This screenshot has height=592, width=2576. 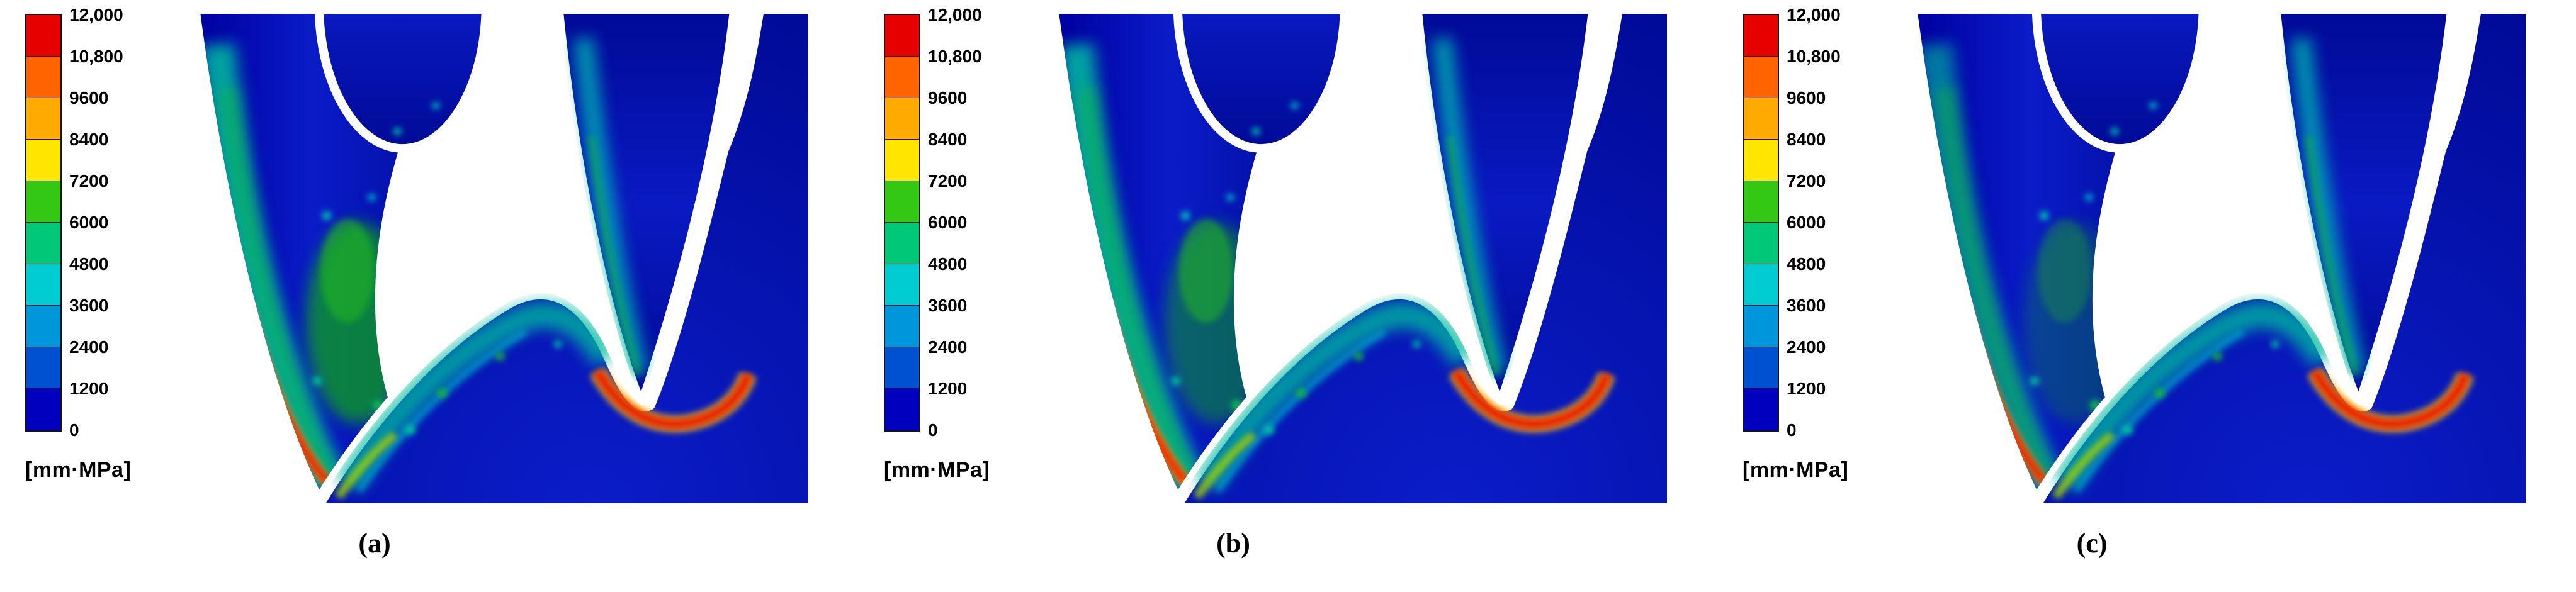 I want to click on subfigure-label: (a), so click(x=374, y=543).